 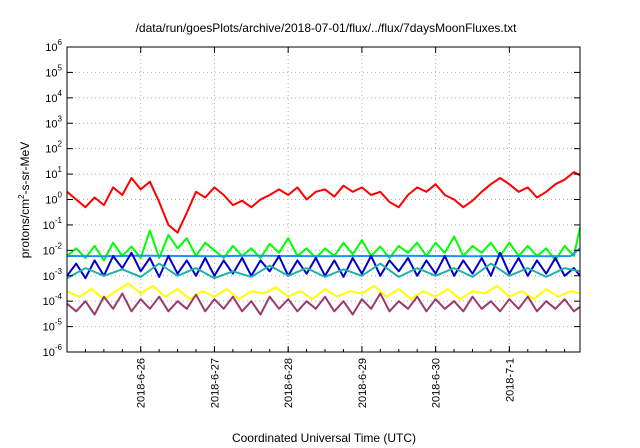 What do you see at coordinates (363, 383) in the screenshot?
I see `x-tick-label: 2018-6-29` at bounding box center [363, 383].